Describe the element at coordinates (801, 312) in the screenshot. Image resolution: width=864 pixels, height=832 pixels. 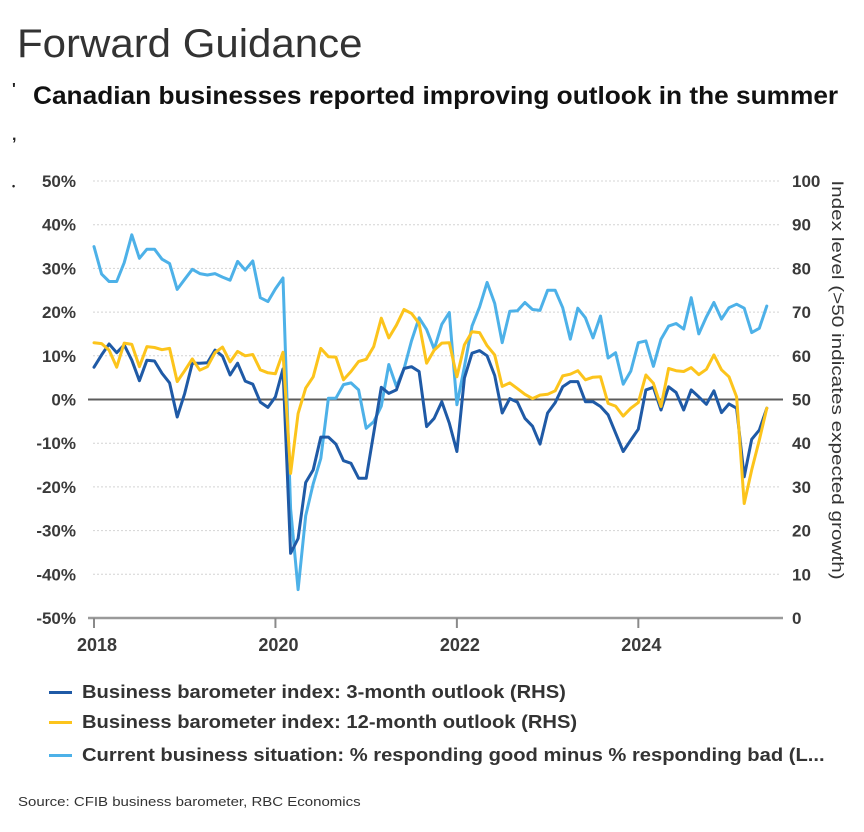
I see `y-right-tick-label: 70` at that location.